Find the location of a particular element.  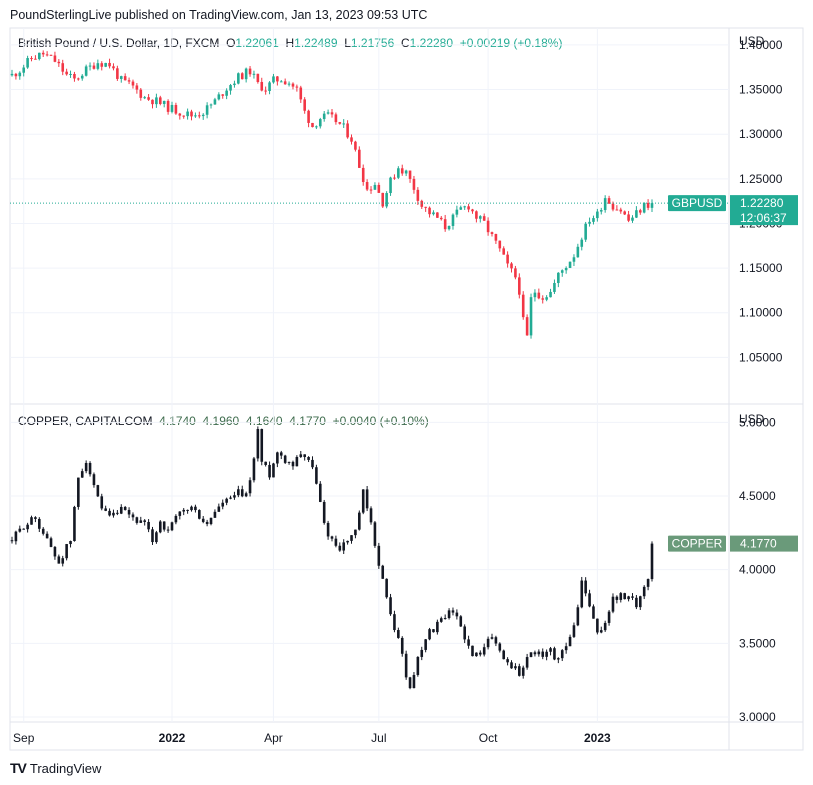

top-close-value: 1.22280 is located at coordinates (431, 43).